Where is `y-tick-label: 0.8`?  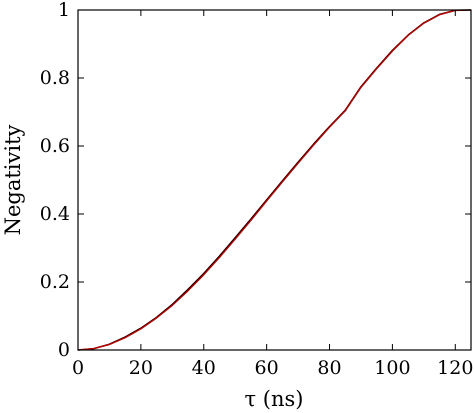 y-tick-label: 0.8 is located at coordinates (55, 78).